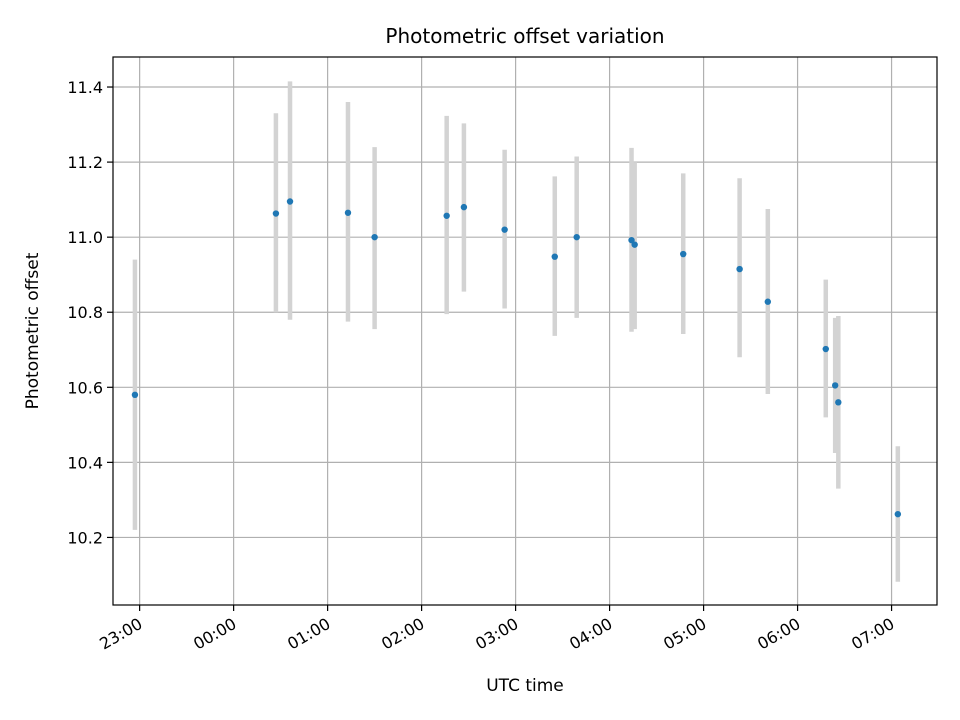 The image size is (960, 720). What do you see at coordinates (308, 634) in the screenshot?
I see `x-tick-label: 01:00` at bounding box center [308, 634].